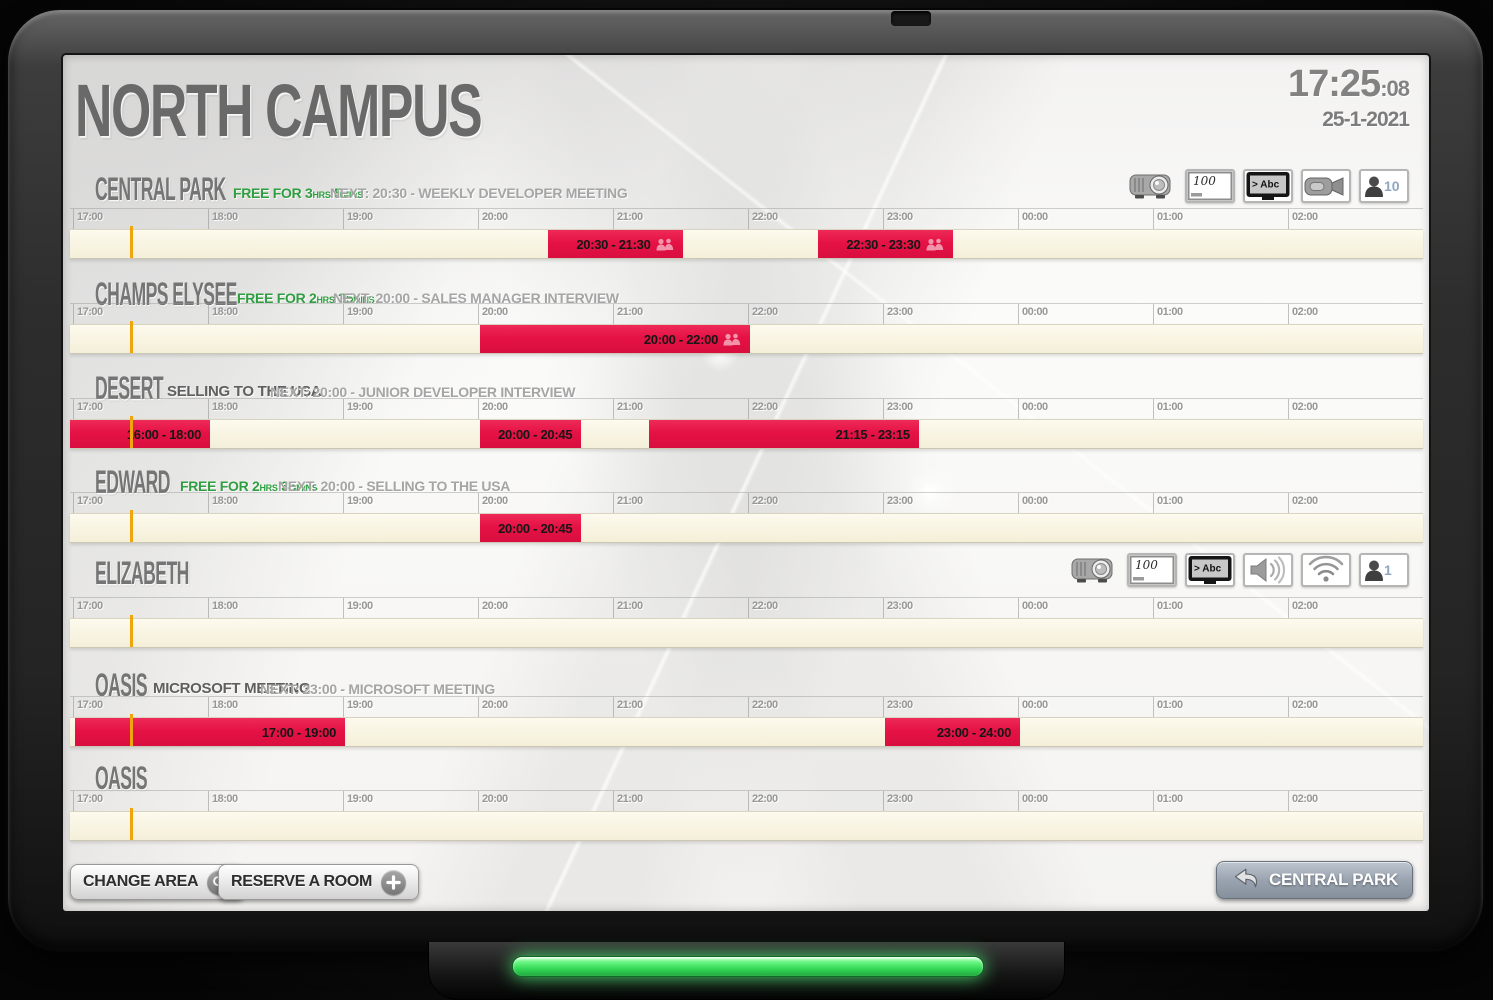  I want to click on booking-block: 20:00 - 22:00, so click(615, 339).